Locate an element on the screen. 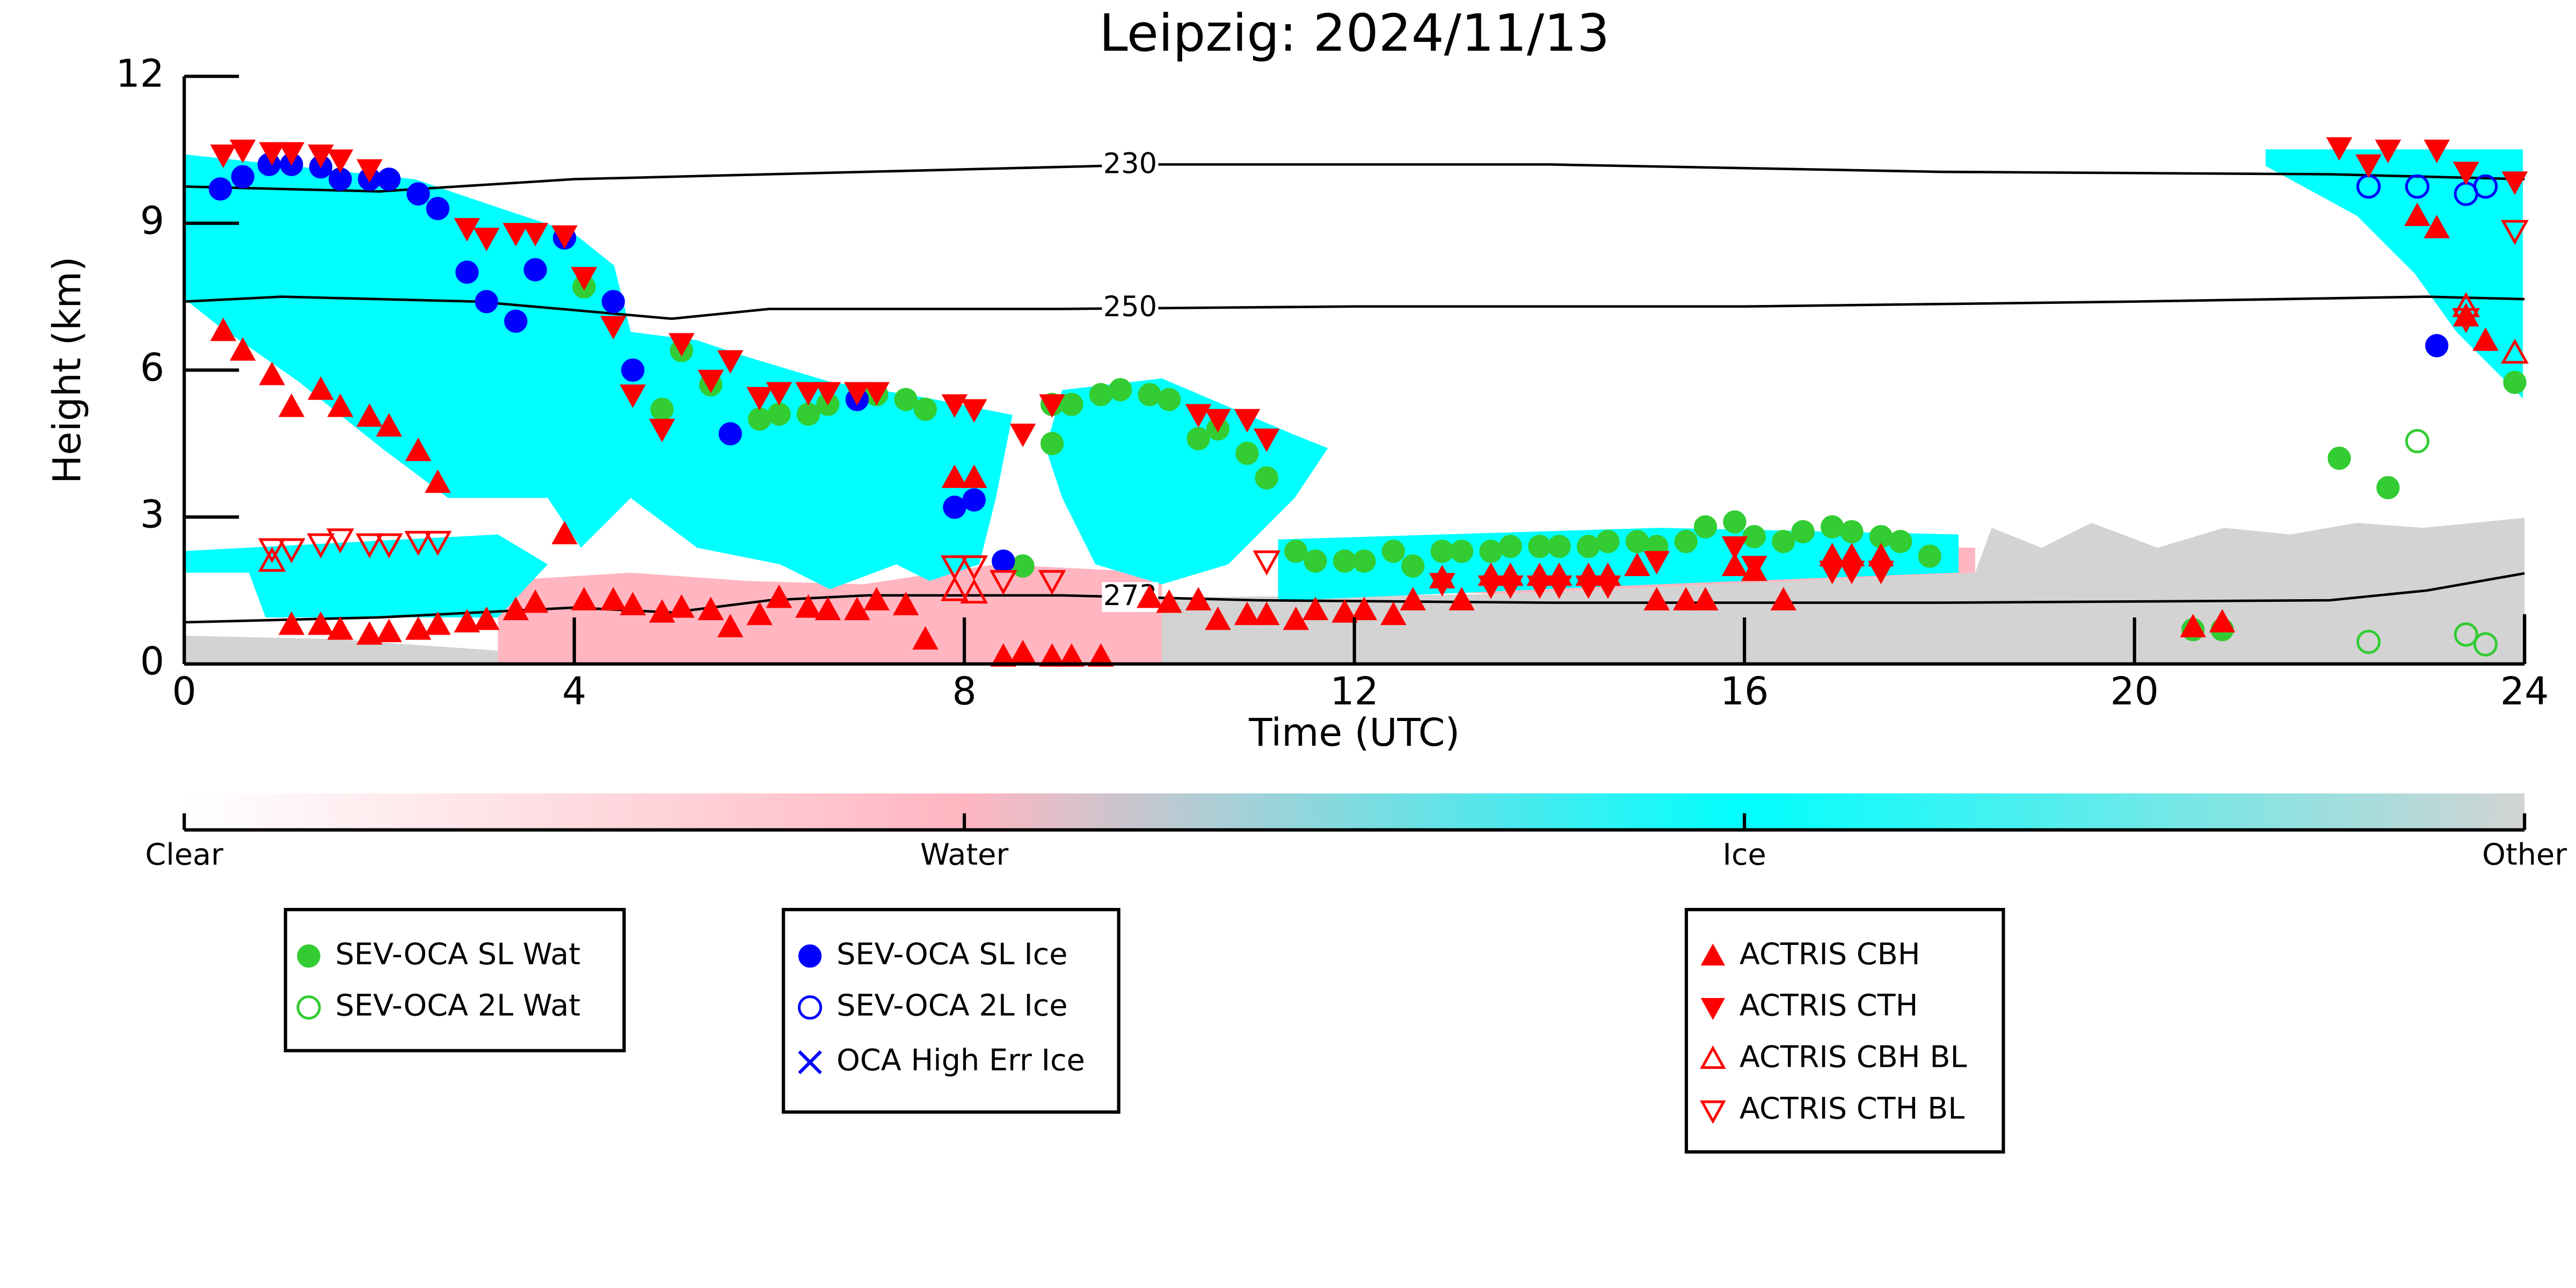  y-tick-label: 6 is located at coordinates (152, 367).